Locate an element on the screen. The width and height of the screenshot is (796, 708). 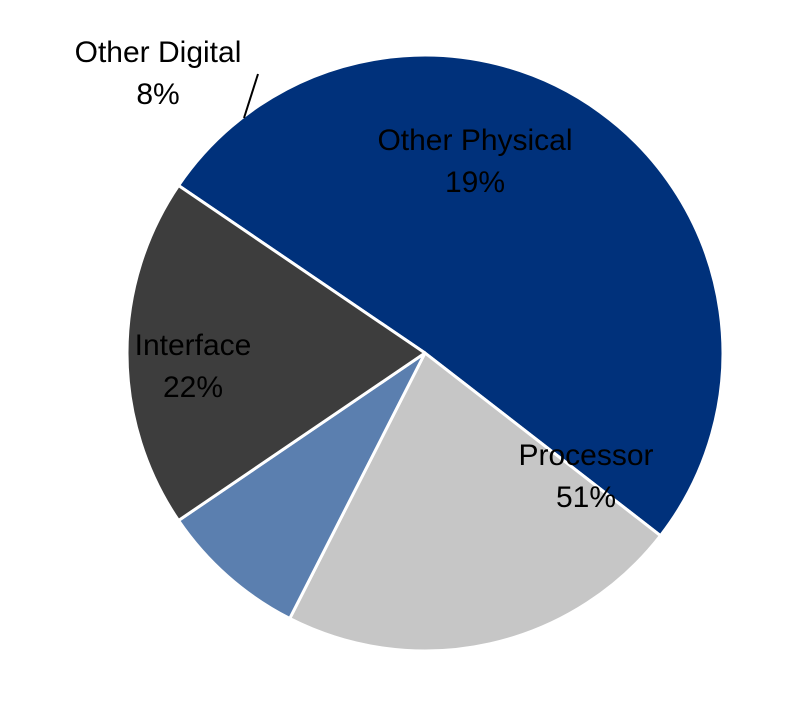
pie-slice-other-digital is located at coordinates (302, 486).